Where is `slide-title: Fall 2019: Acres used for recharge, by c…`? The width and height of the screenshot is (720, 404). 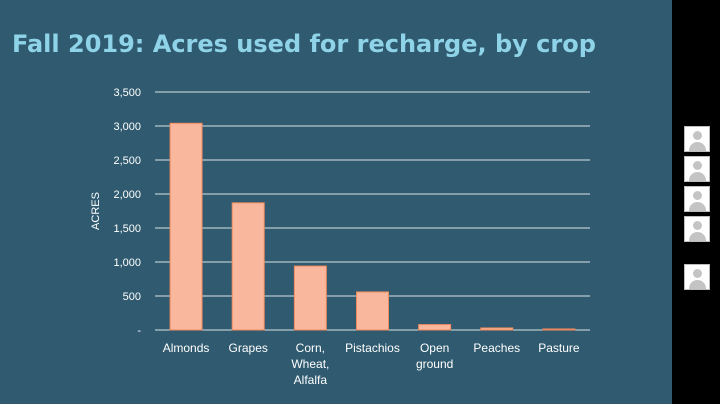 slide-title: Fall 2019: Acres used for recharge, by c… is located at coordinates (304, 44).